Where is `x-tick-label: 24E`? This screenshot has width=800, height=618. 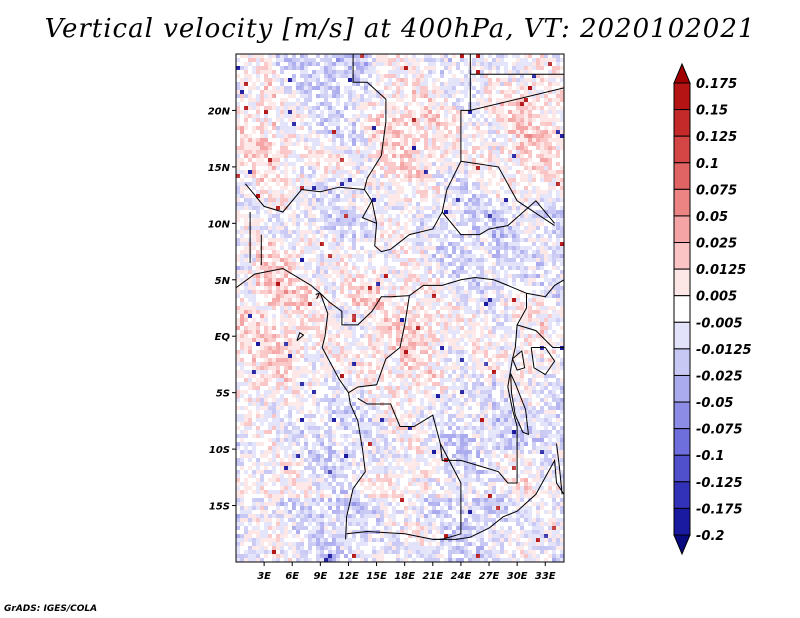 x-tick-label: 24E is located at coordinates (461, 576).